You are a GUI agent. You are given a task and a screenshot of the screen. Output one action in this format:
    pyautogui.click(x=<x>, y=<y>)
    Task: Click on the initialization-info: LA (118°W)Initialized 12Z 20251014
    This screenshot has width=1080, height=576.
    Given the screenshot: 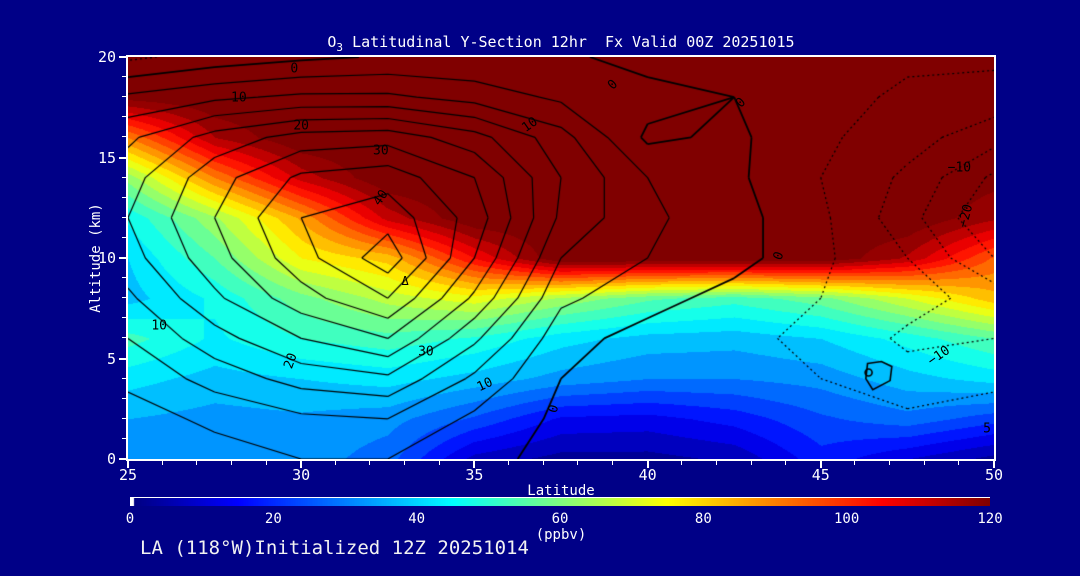 What is the action you would take?
    pyautogui.click(x=334, y=548)
    